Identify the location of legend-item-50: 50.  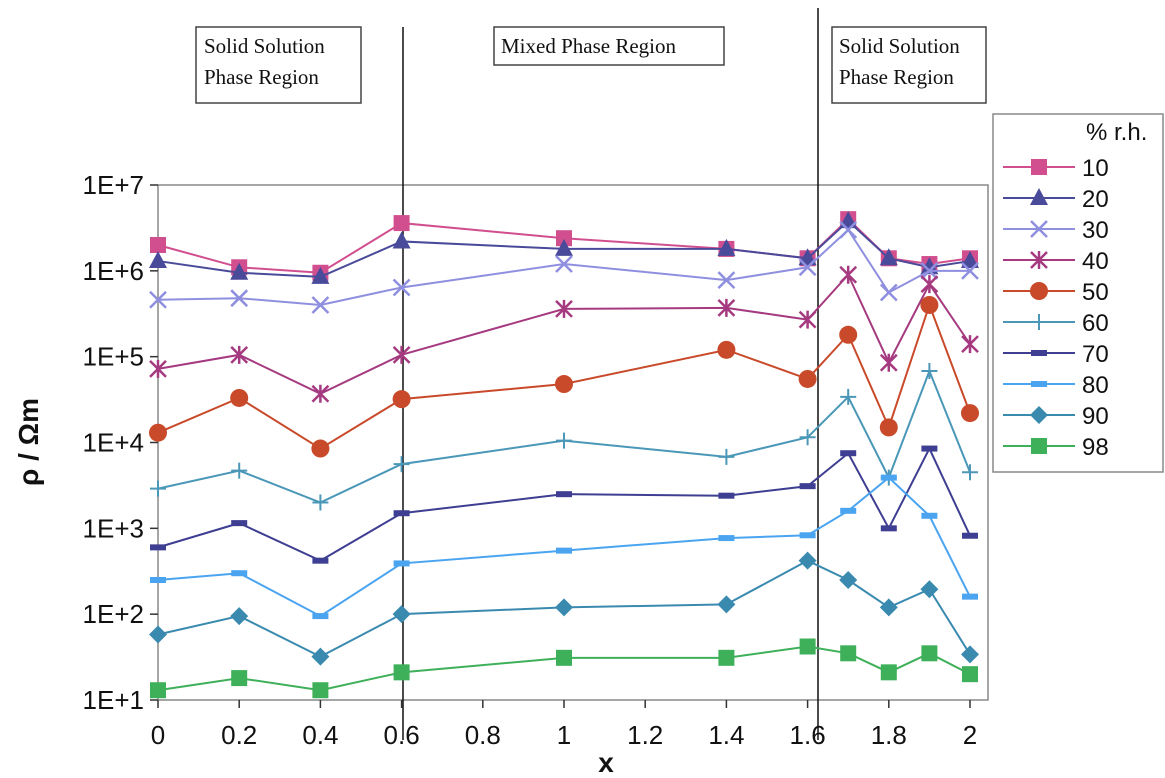
(1056, 292).